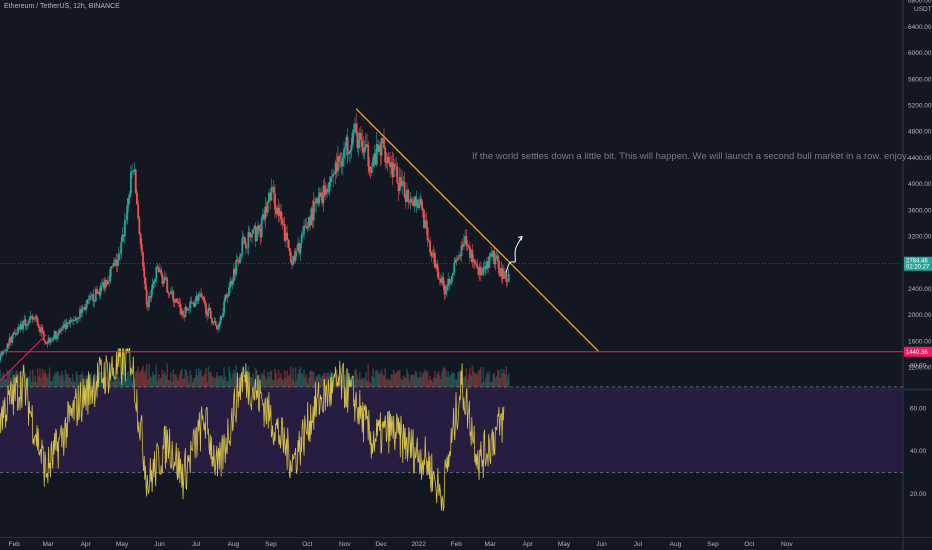 The height and width of the screenshot is (550, 932). Describe the element at coordinates (477, 230) in the screenshot. I see `resistance-trendline` at that location.